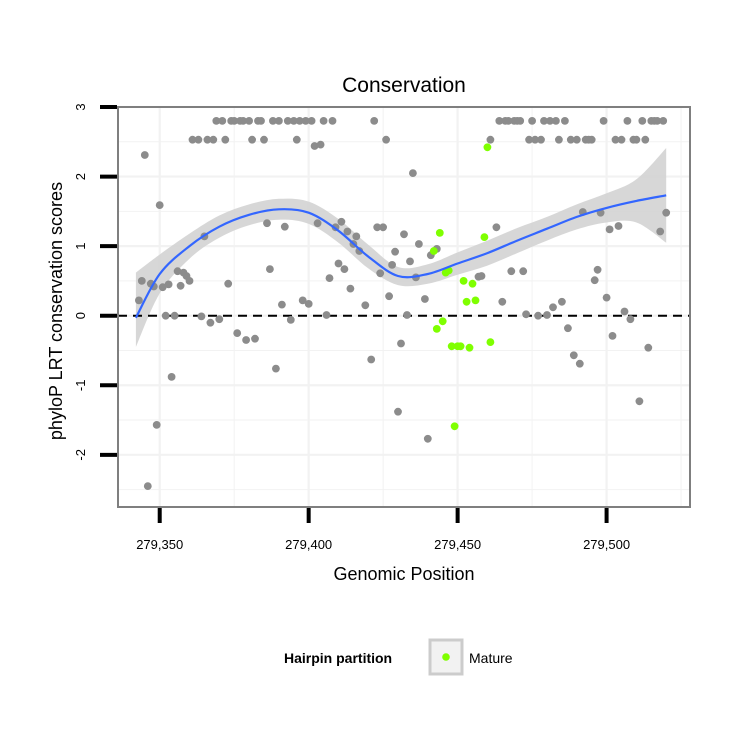 The width and height of the screenshot is (750, 750). Describe the element at coordinates (446, 657) in the screenshot. I see `legend-key-mature-point` at that location.